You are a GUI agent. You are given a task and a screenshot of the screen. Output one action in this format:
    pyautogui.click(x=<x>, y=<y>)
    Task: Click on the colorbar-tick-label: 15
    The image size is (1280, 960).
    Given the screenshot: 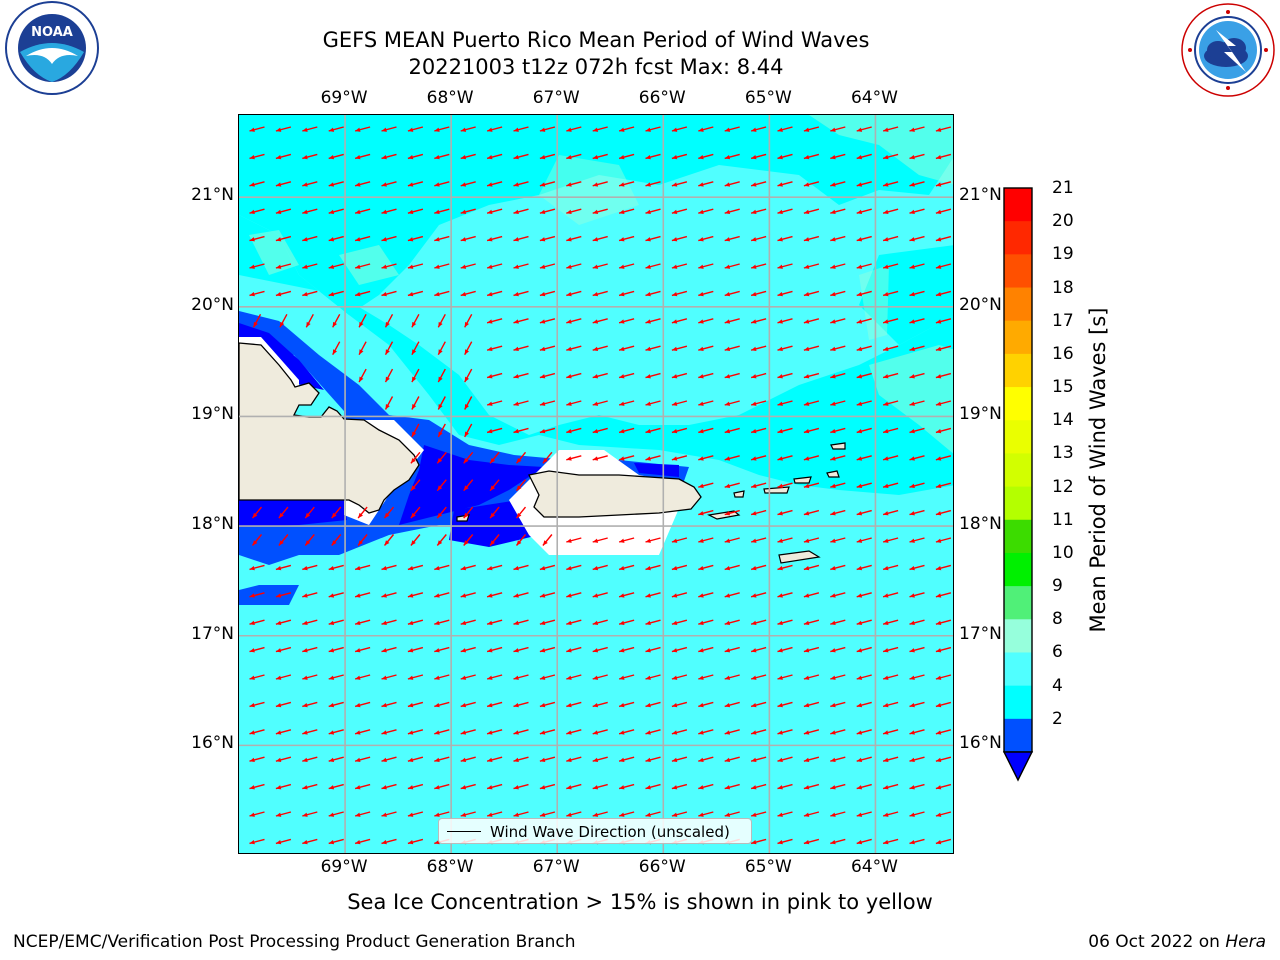 What is the action you would take?
    pyautogui.click(x=1063, y=387)
    